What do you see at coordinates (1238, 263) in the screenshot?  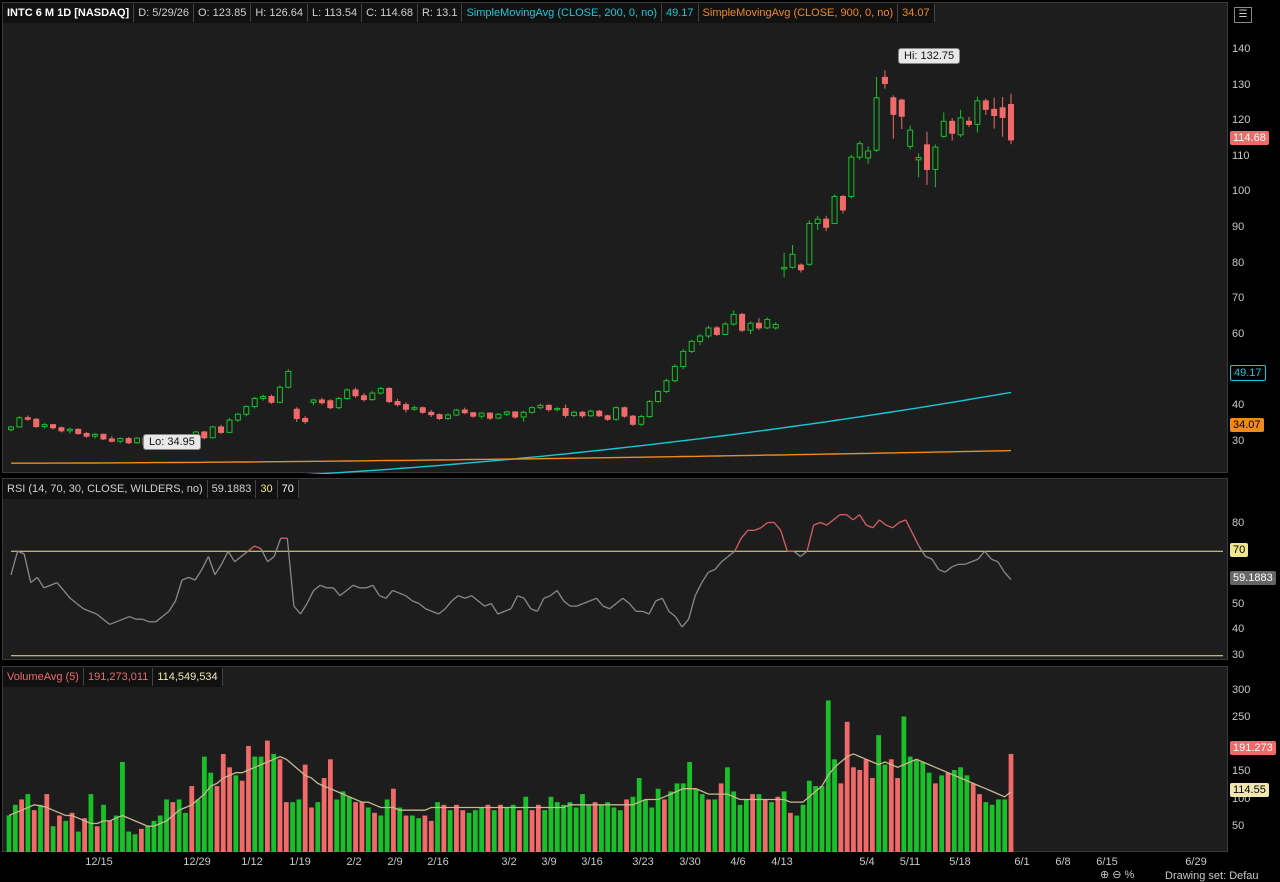 I see `price-tick-80: 80` at bounding box center [1238, 263].